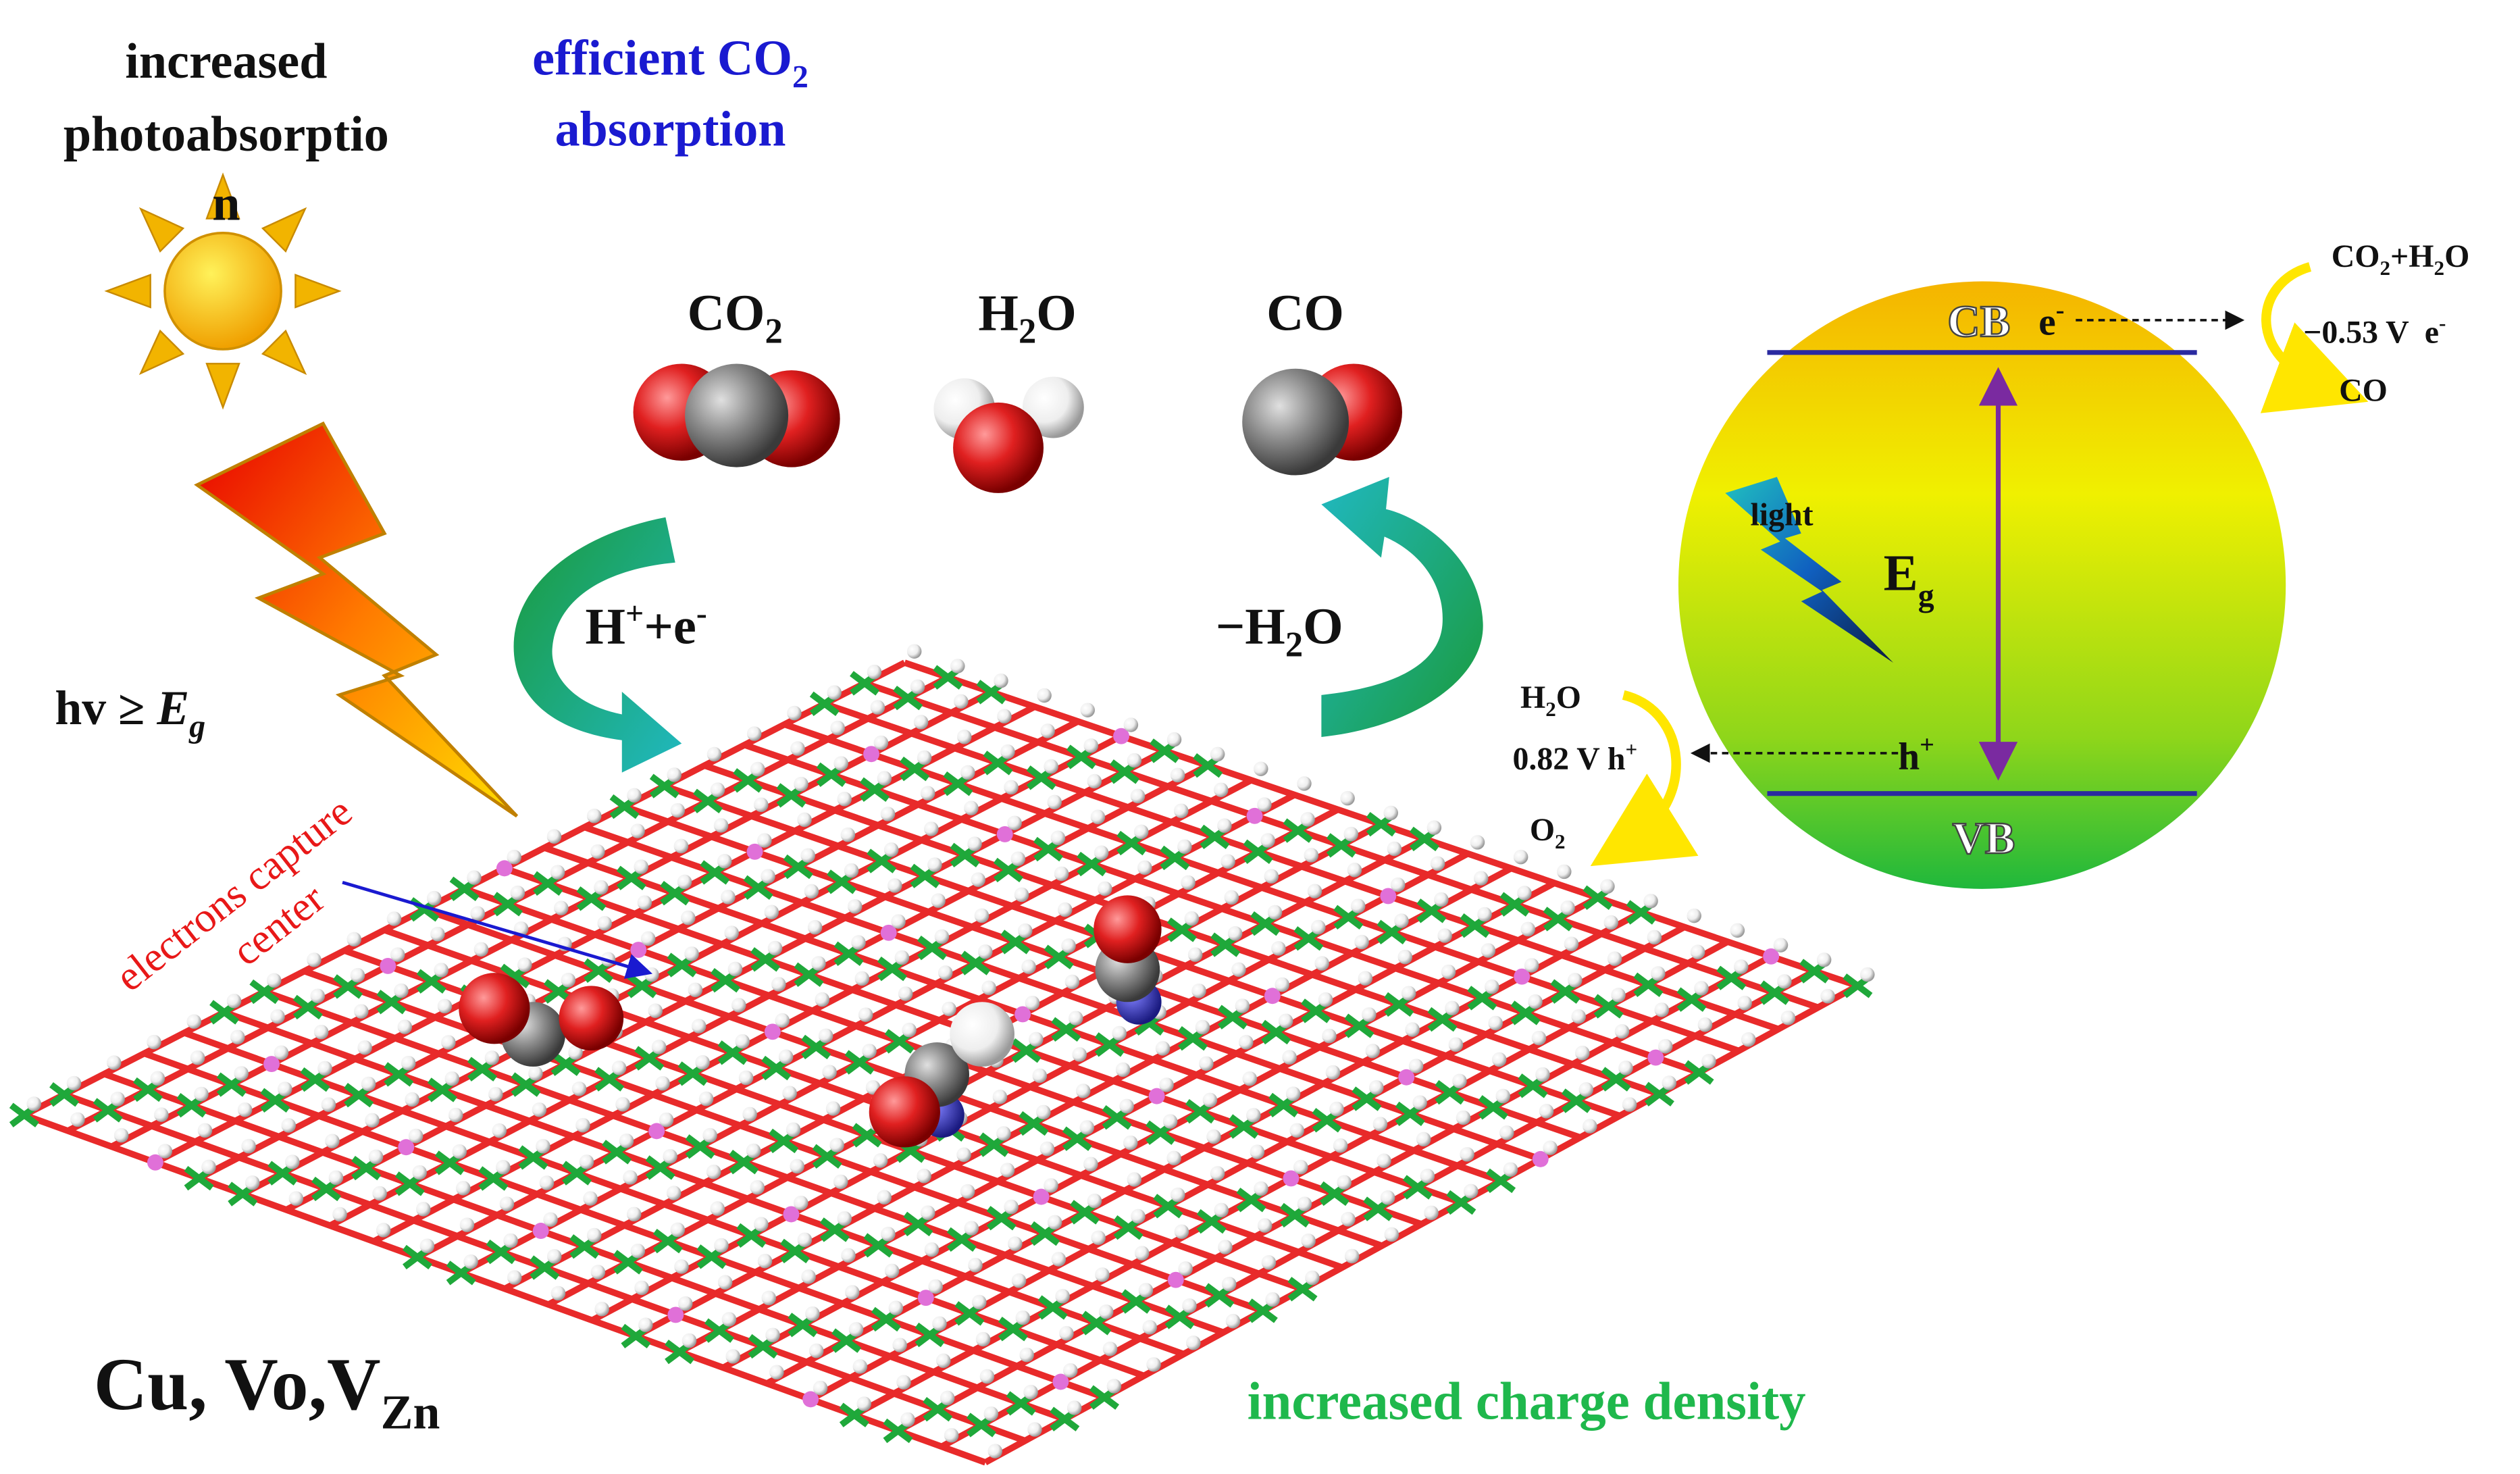  What do you see at coordinates (736, 415) in the screenshot?
I see `co2-molecule` at bounding box center [736, 415].